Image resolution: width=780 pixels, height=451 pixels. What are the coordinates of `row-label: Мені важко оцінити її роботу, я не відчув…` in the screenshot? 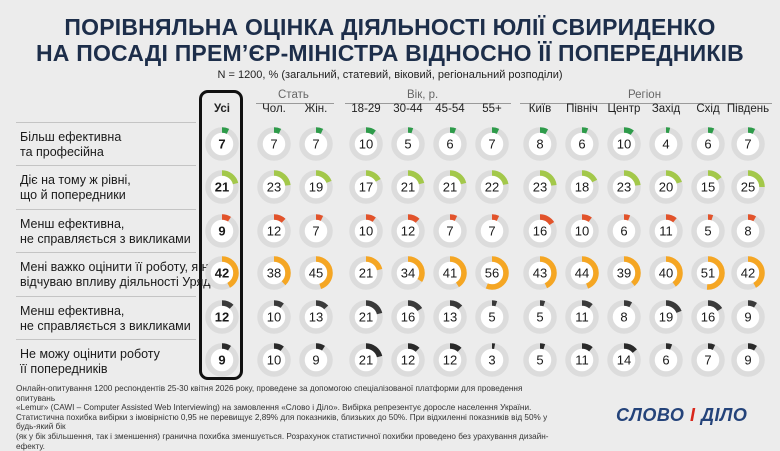 It's located at (118, 274).